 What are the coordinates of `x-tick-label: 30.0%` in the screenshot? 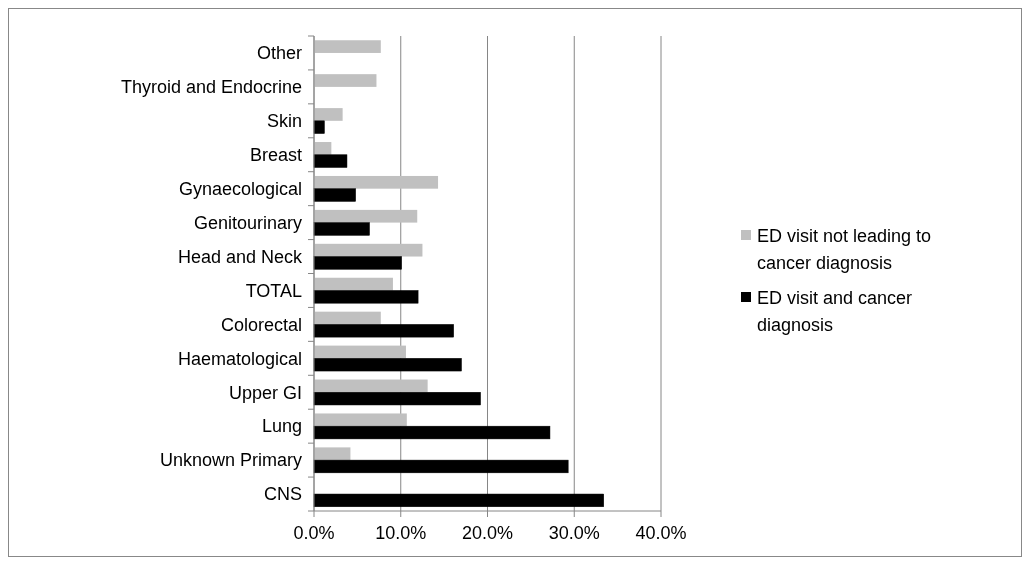 It's located at (574, 533).